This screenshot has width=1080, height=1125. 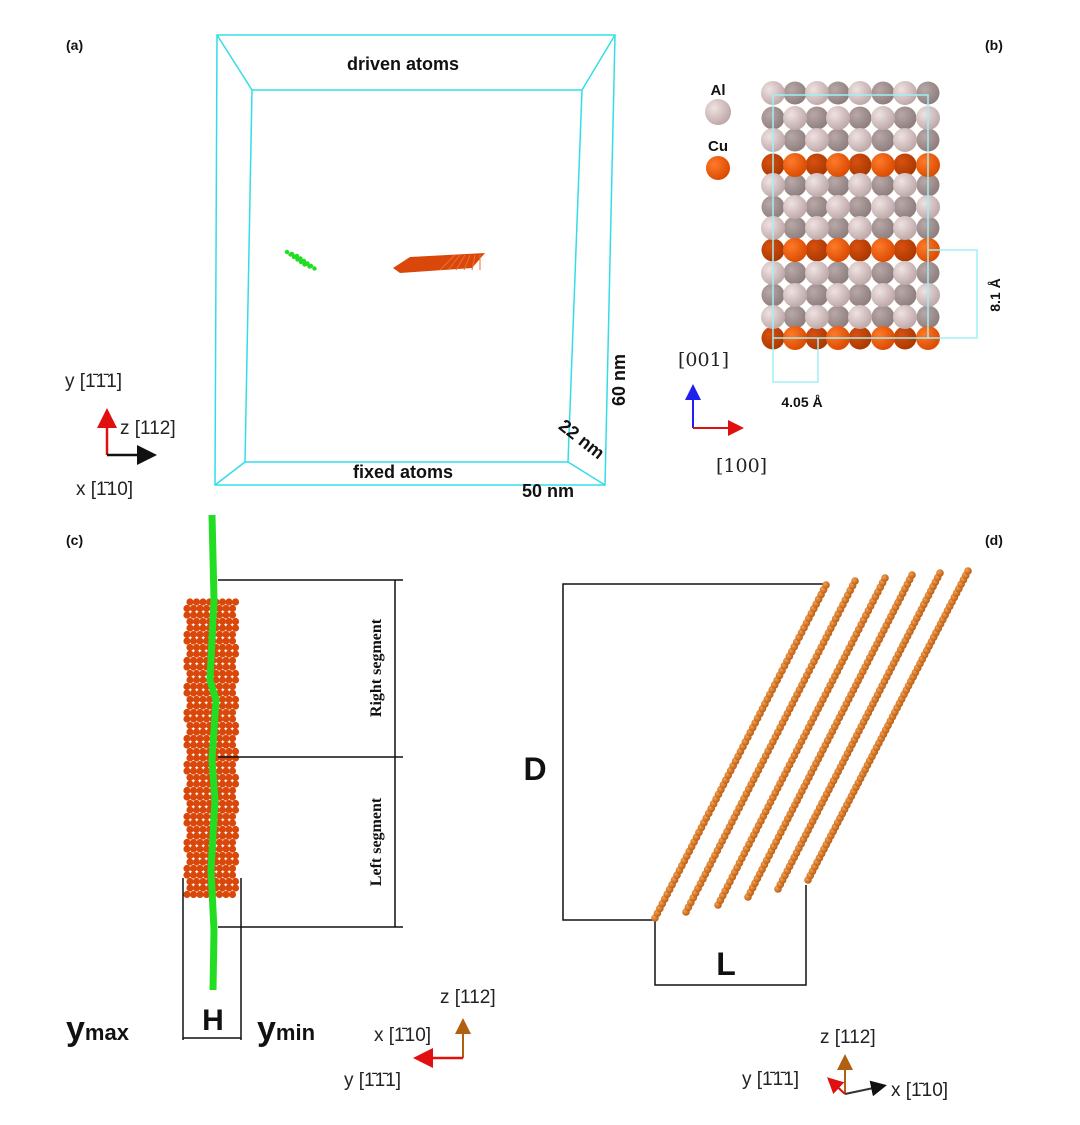 I want to click on width-dimension: 50 nm, so click(x=548, y=491).